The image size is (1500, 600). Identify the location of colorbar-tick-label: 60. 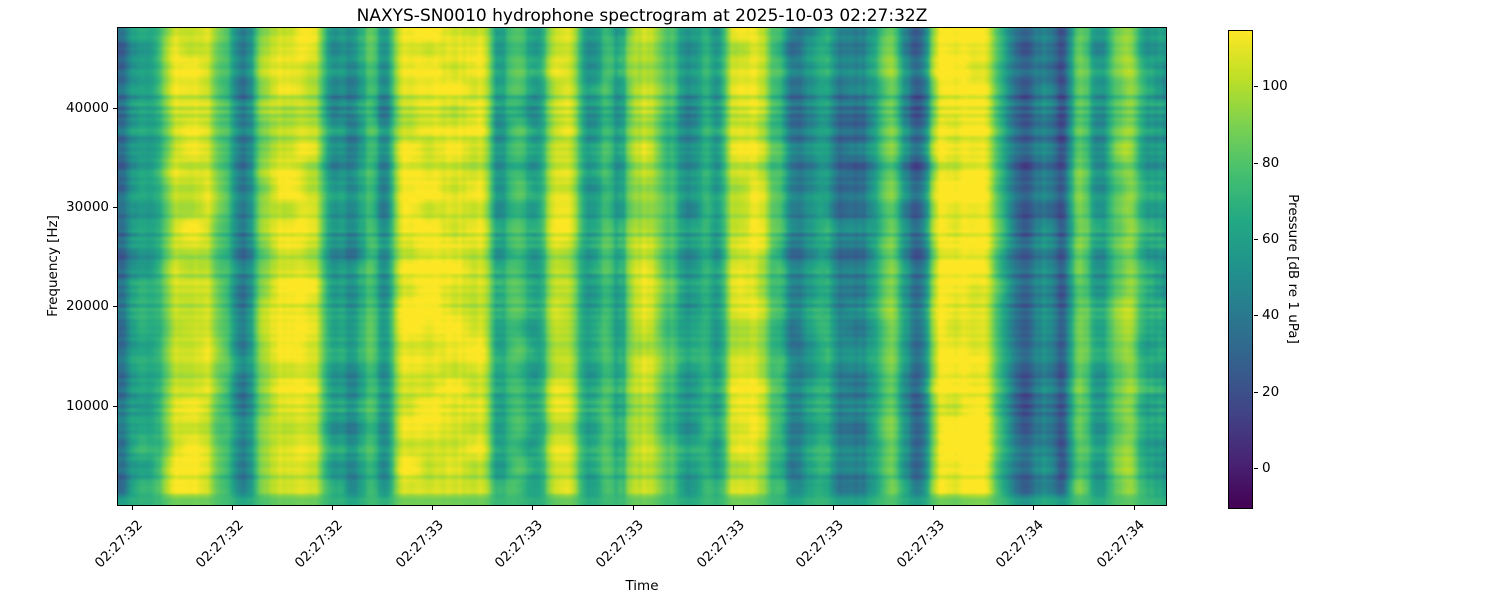
(1271, 238).